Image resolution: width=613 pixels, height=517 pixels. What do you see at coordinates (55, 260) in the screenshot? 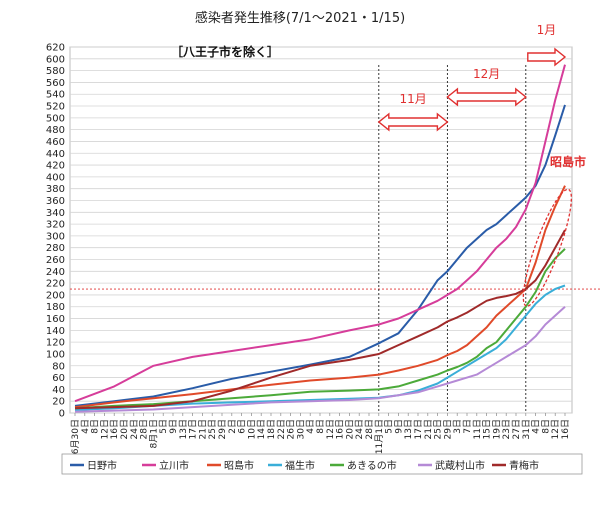
I see `y-tick-label: 260` at bounding box center [55, 260].